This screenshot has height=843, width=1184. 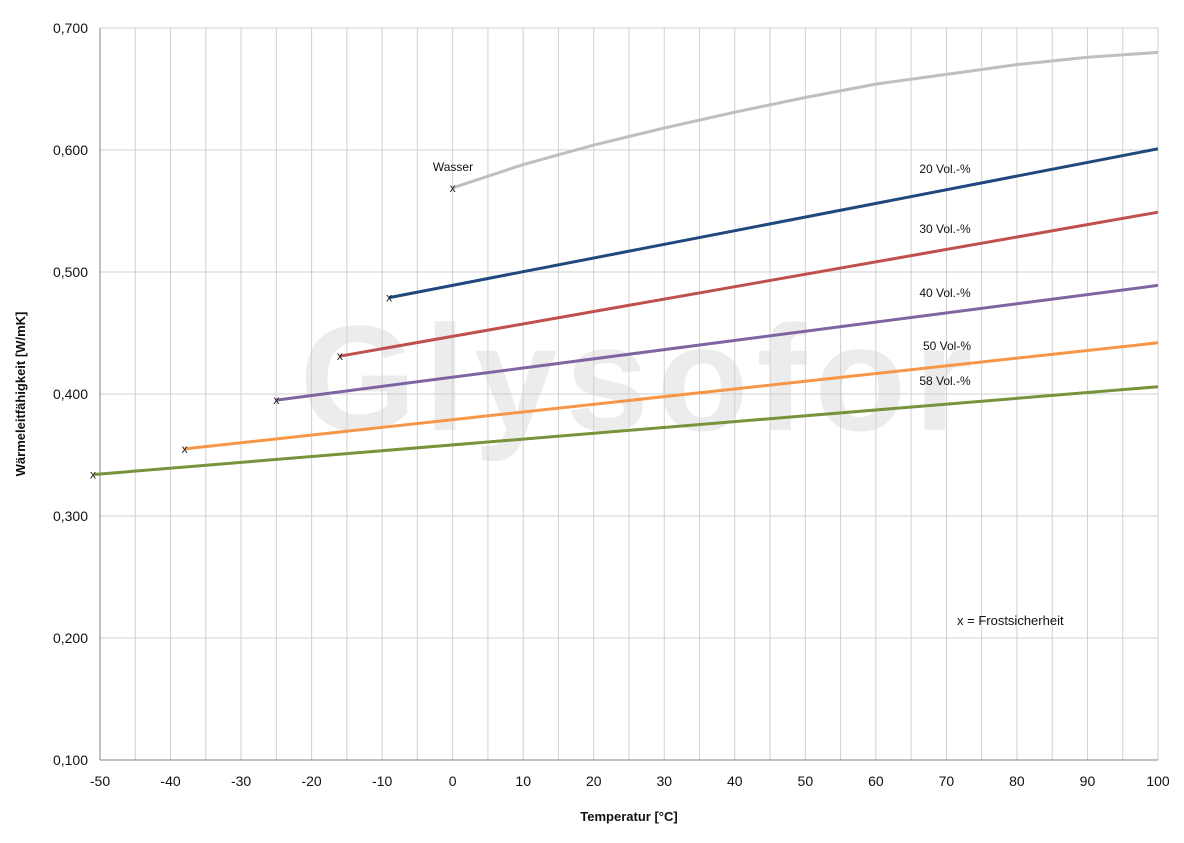 I want to click on x-tick-labels: -50 -40 -30 -20 -10 0 10 20 30 40 50 60 70 80 90 100, so click(x=630, y=781).